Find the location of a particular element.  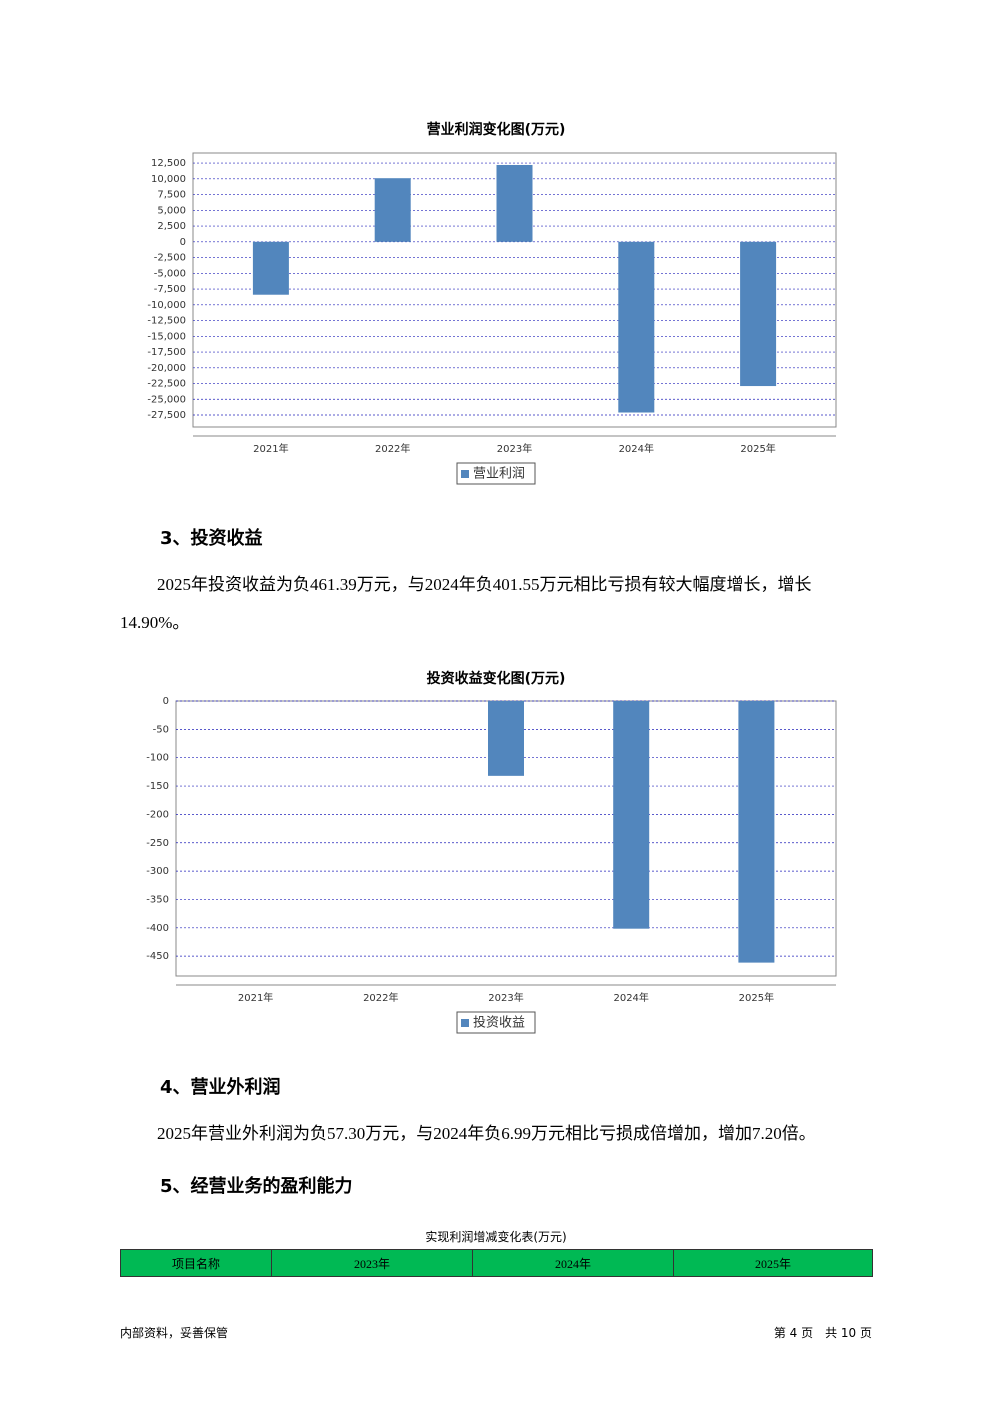

legend-label: 营业利润 is located at coordinates (499, 474).